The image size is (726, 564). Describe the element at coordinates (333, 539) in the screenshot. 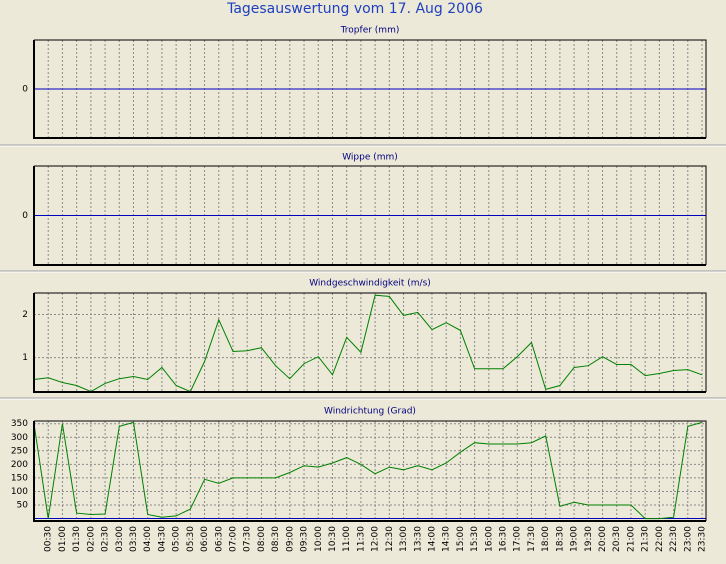

I see `x-tick-label: 10:30` at that location.